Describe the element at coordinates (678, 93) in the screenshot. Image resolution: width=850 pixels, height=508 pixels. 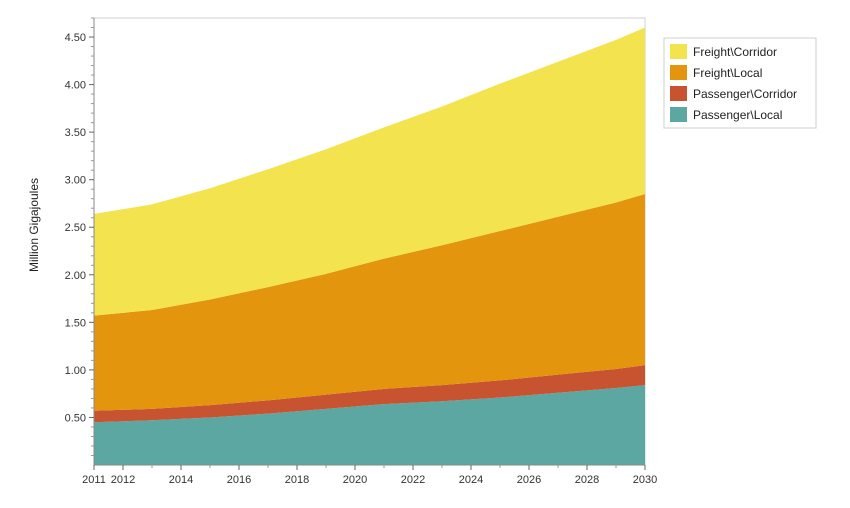
I see `legend-swatch-passenger-corridor` at that location.